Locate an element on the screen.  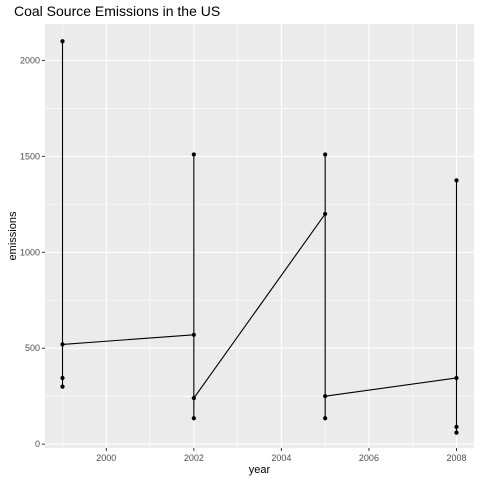
chart-title: Coal Source Emissions in the US is located at coordinates (117, 11).